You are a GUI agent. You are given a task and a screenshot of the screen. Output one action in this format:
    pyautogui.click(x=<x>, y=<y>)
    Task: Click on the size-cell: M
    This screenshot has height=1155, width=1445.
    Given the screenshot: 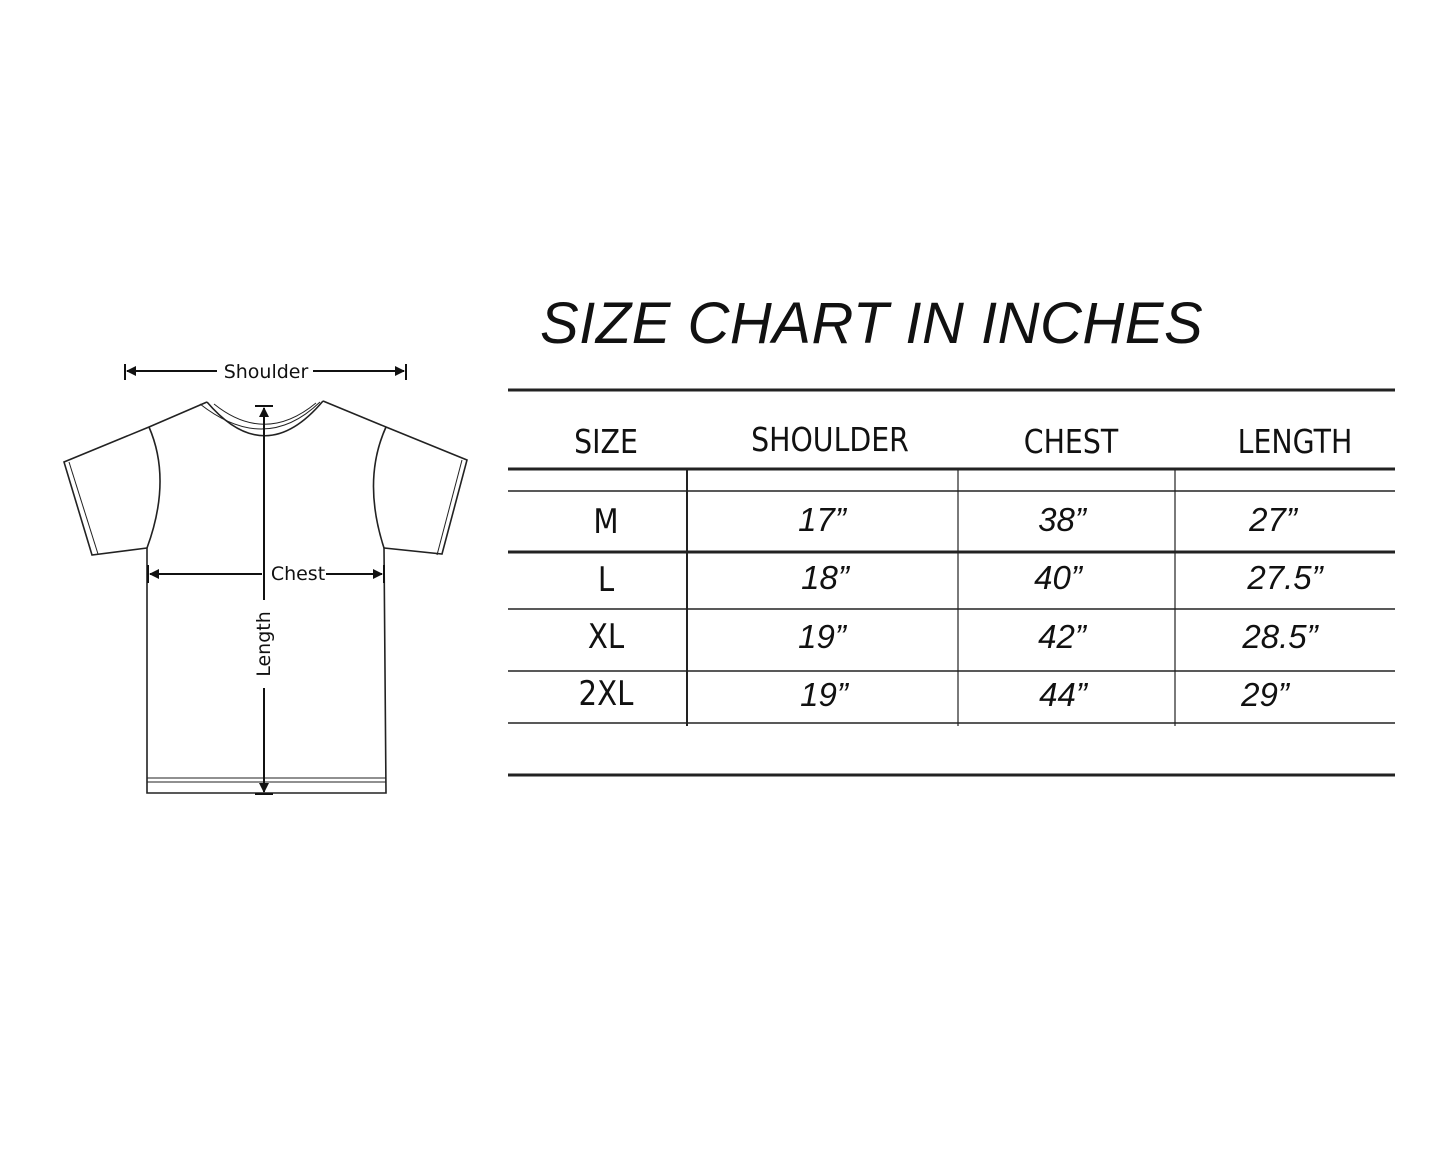 What is the action you would take?
    pyautogui.click(x=606, y=522)
    